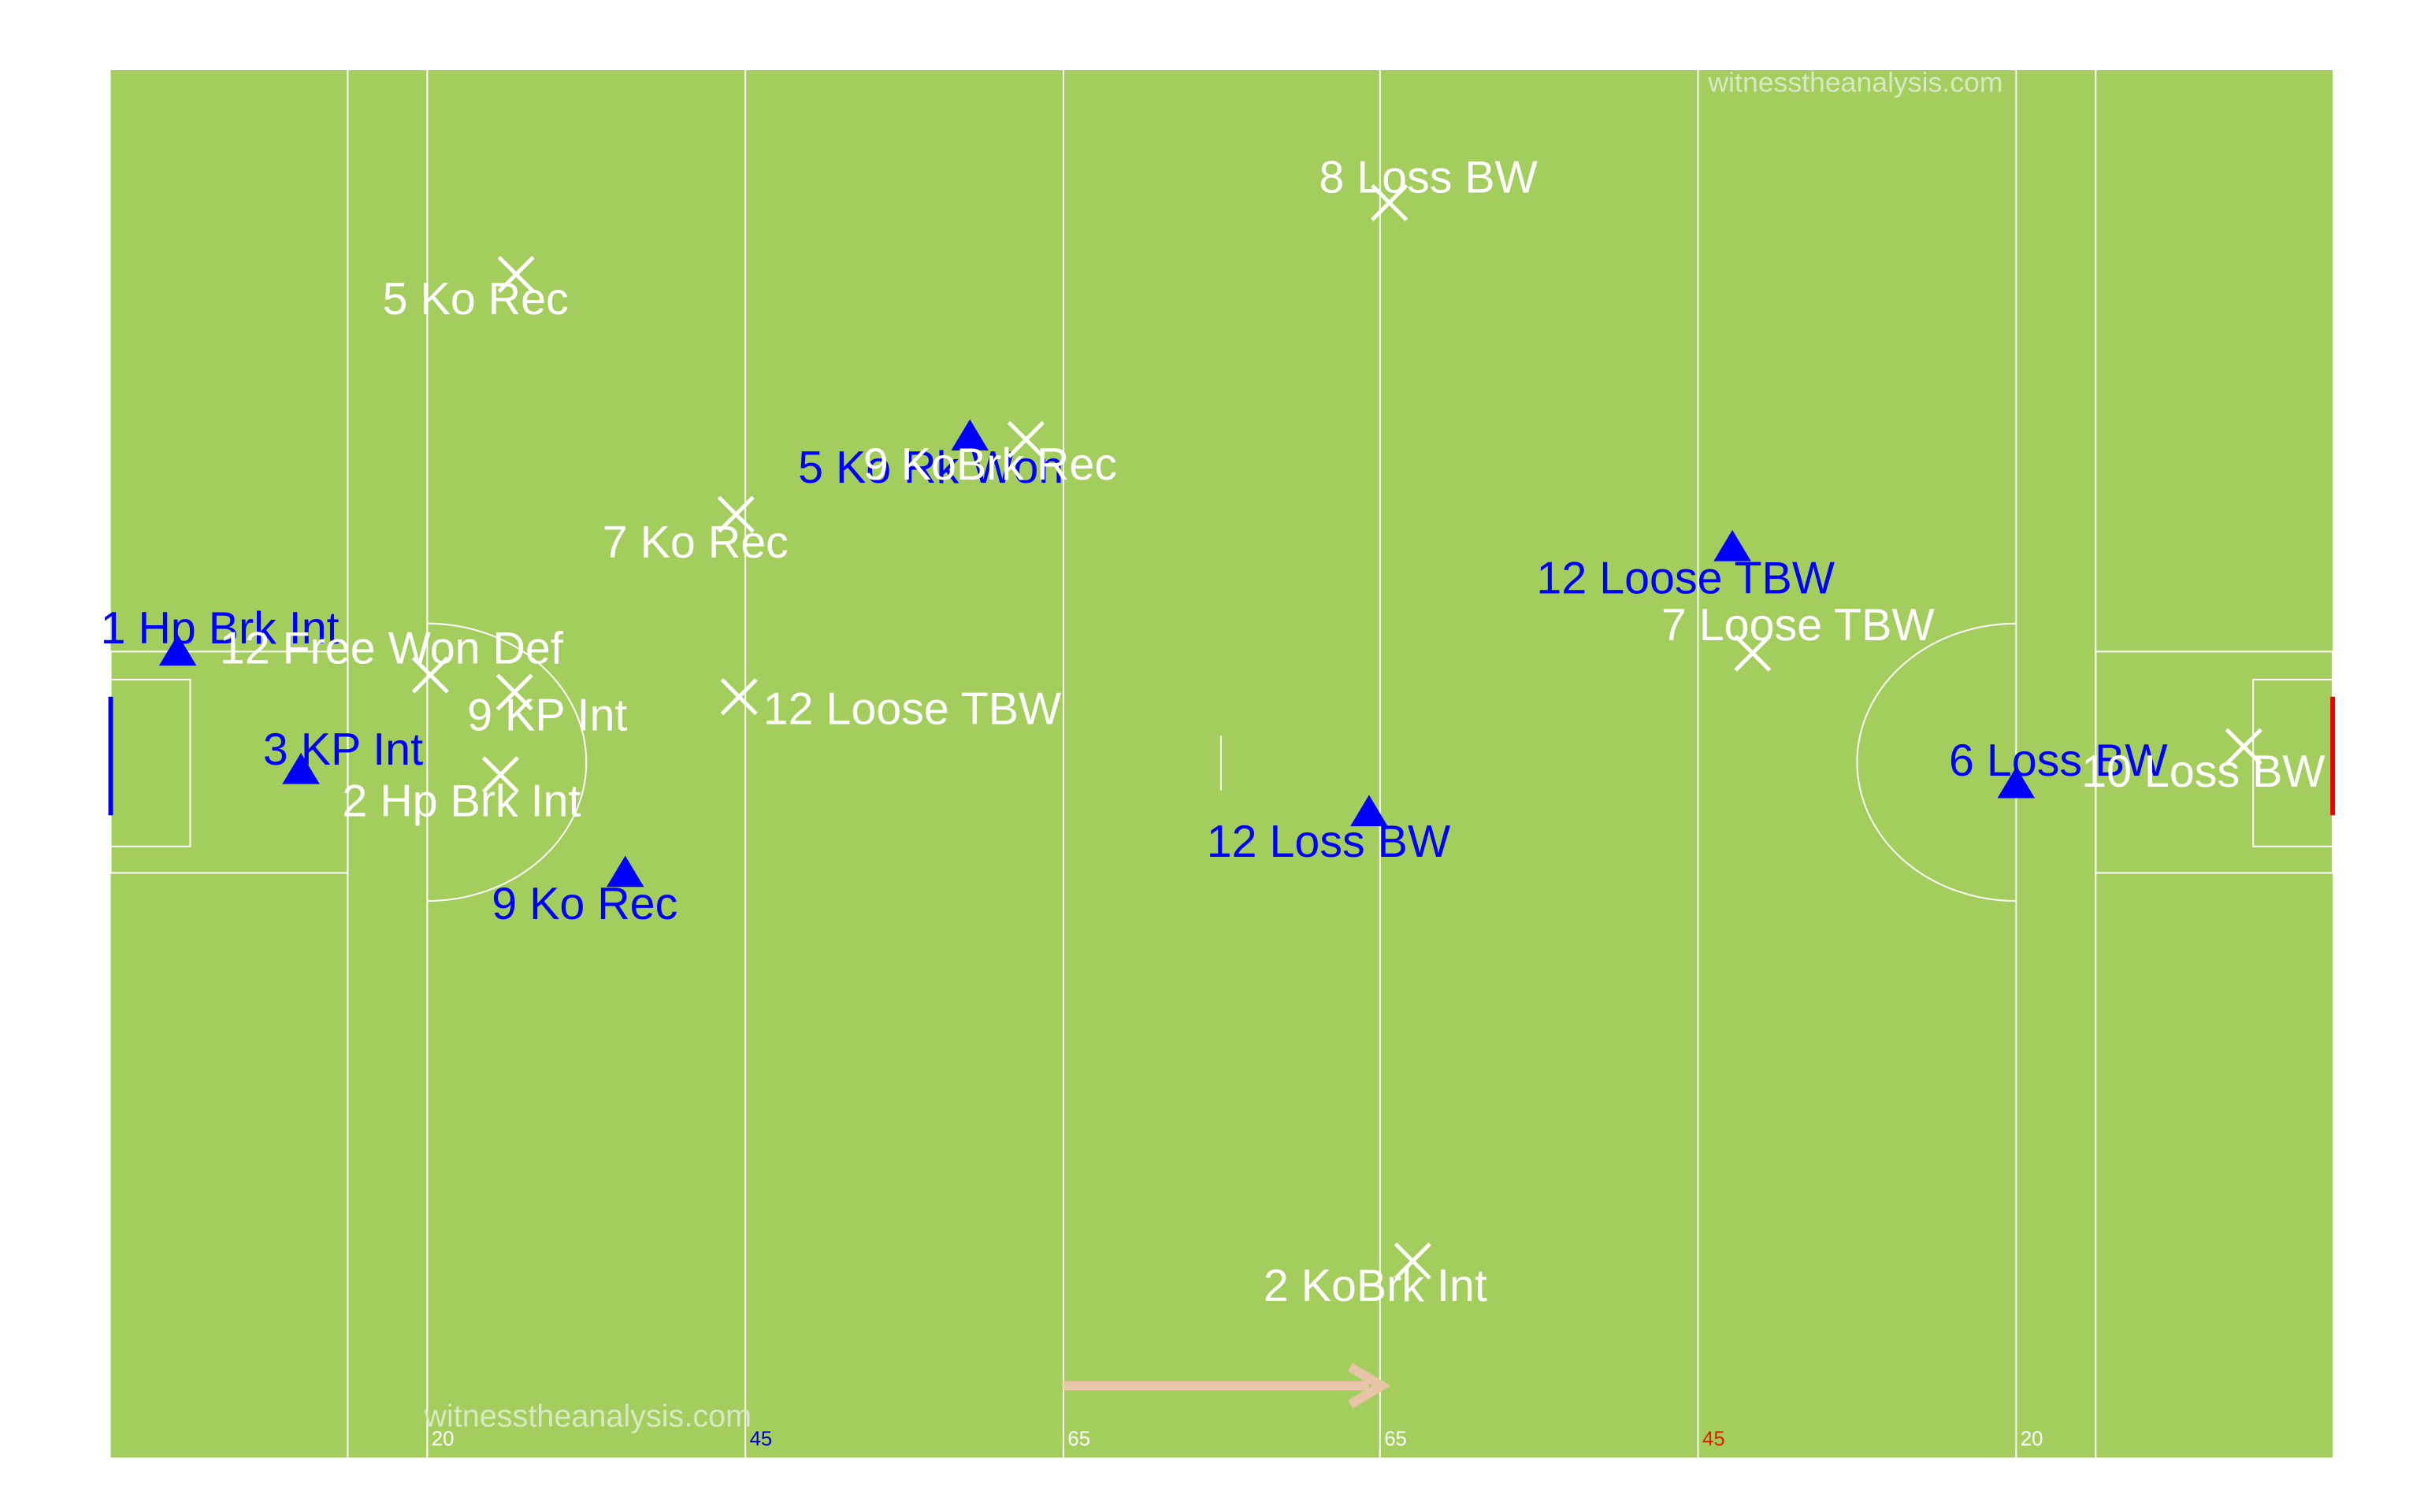  What do you see at coordinates (696, 542) in the screenshot?
I see `point-label: 7 Ko Rec` at bounding box center [696, 542].